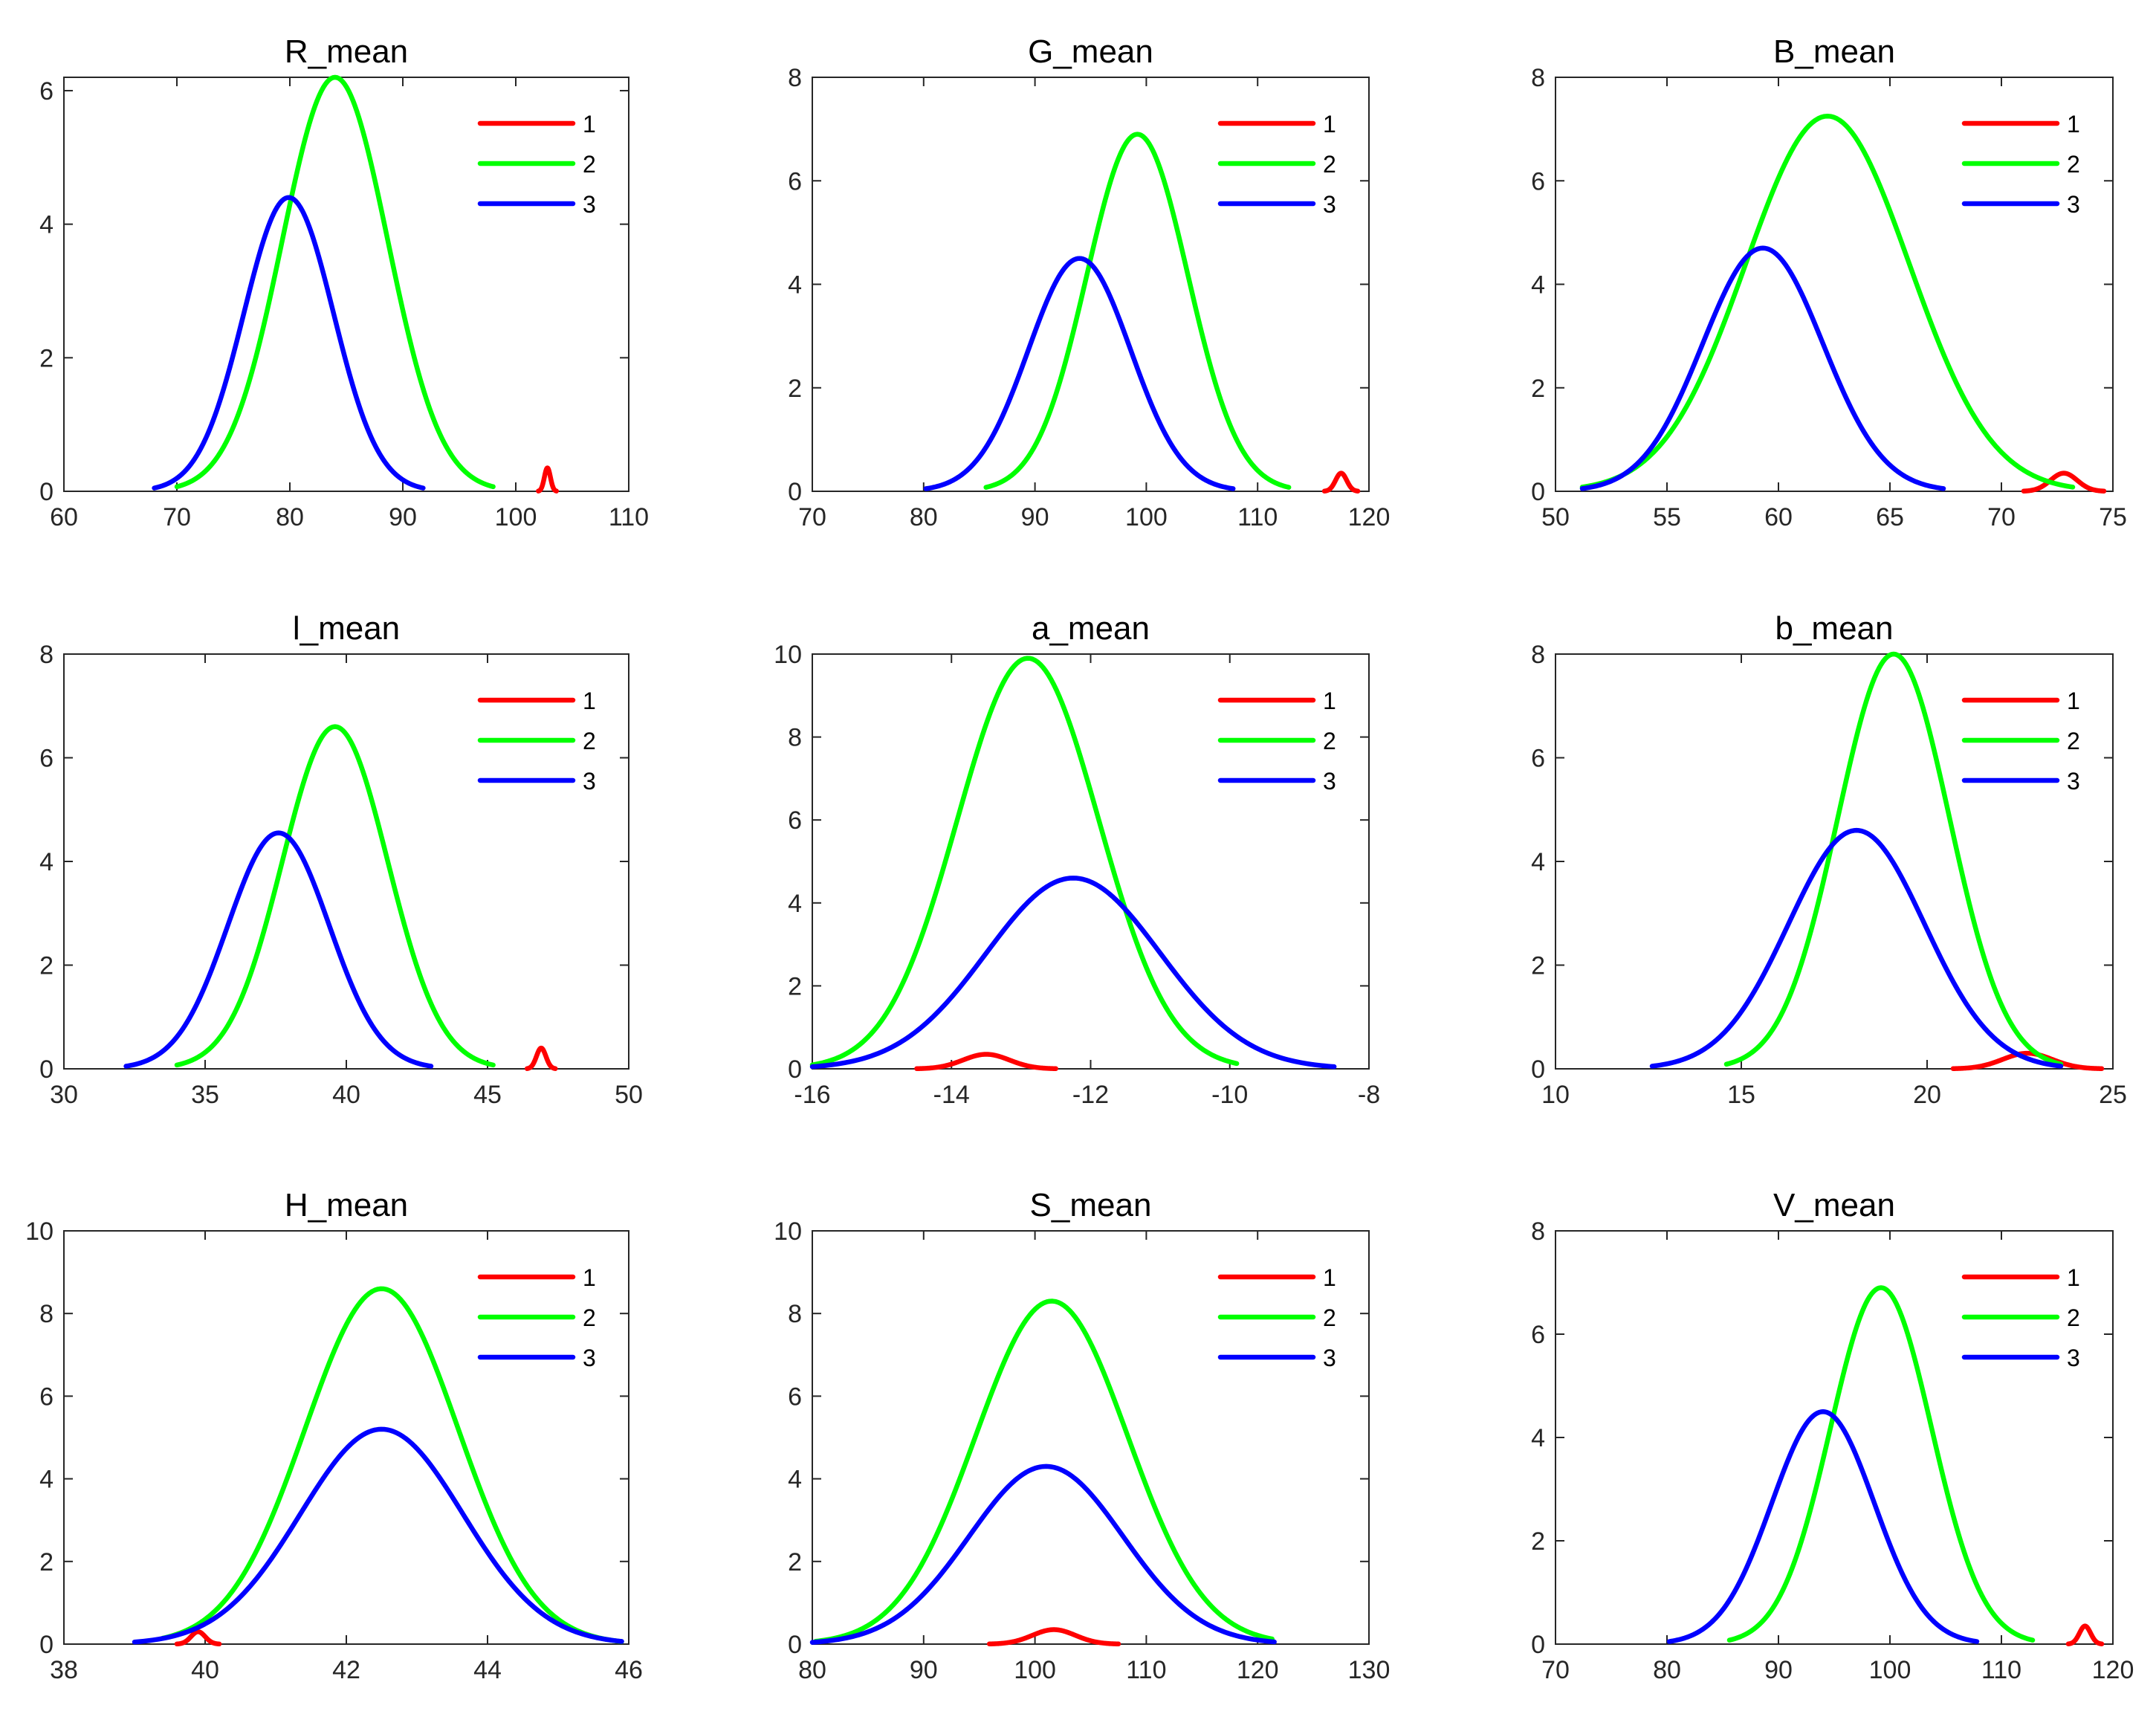 The image size is (2156, 1711). I want to click on x-tick-label: 46, so click(629, 1670).